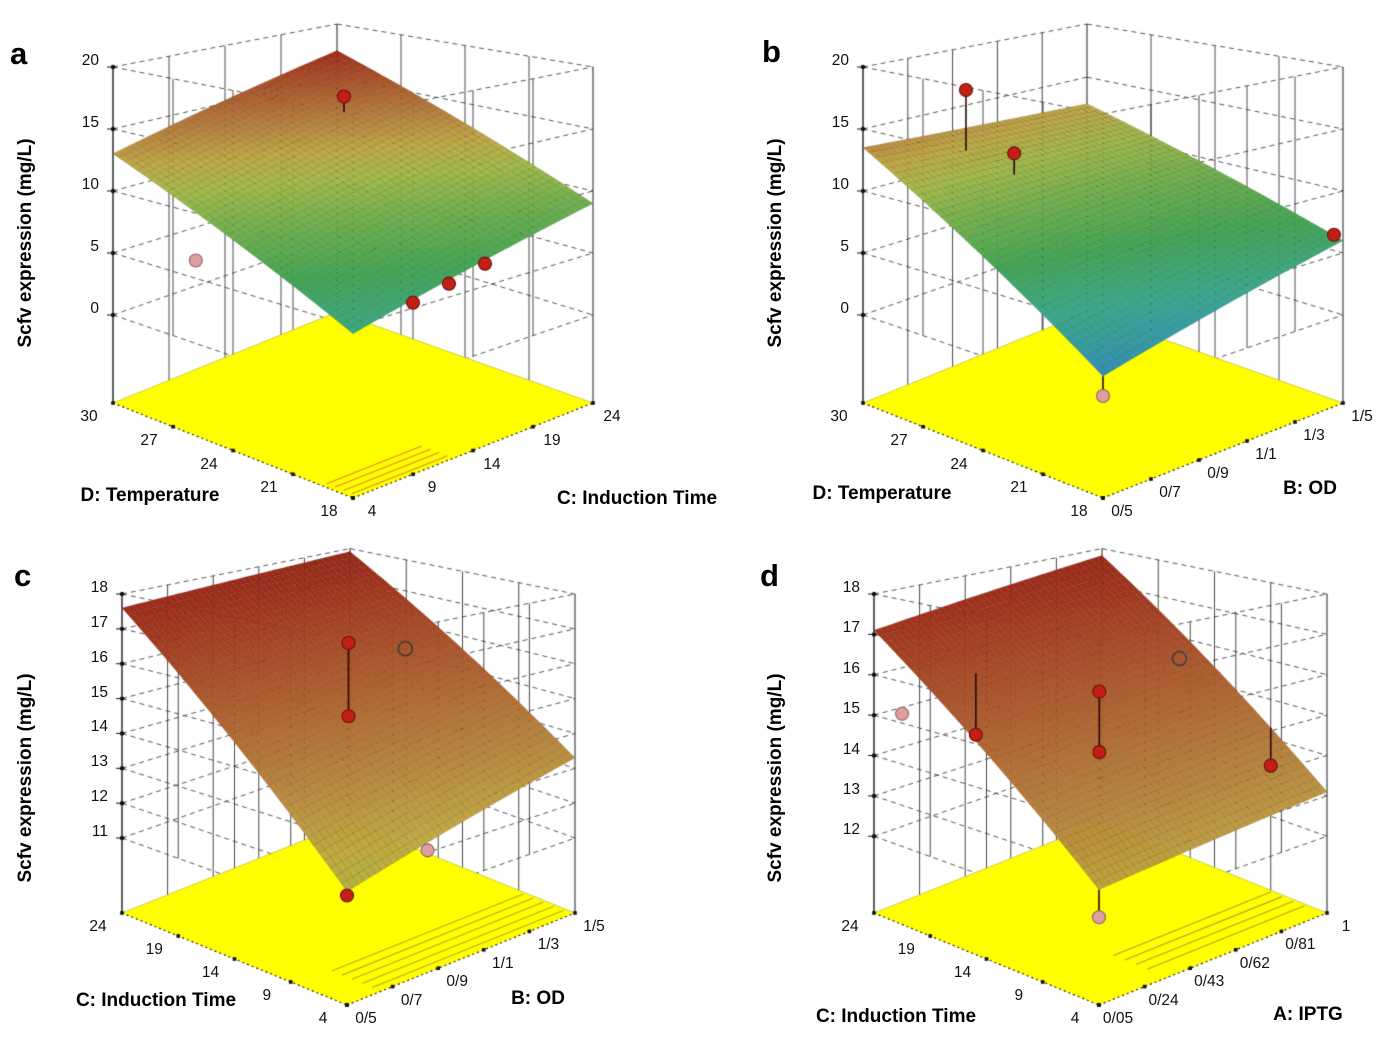 Image resolution: width=1379 pixels, height=1047 pixels. Describe the element at coordinates (99, 657) in the screenshot. I see `z-tick-label-c: 16` at that location.